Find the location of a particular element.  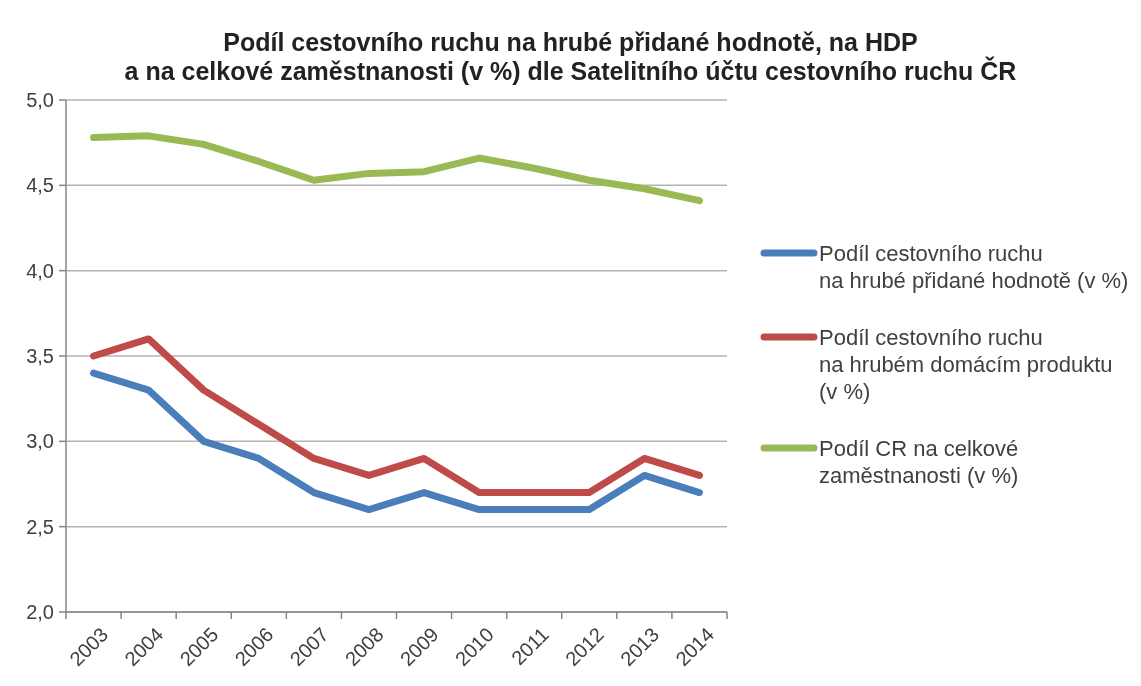

legend-label: Podíl CR na celkové zaměstnanosti (v %) is located at coordinates (919, 461).